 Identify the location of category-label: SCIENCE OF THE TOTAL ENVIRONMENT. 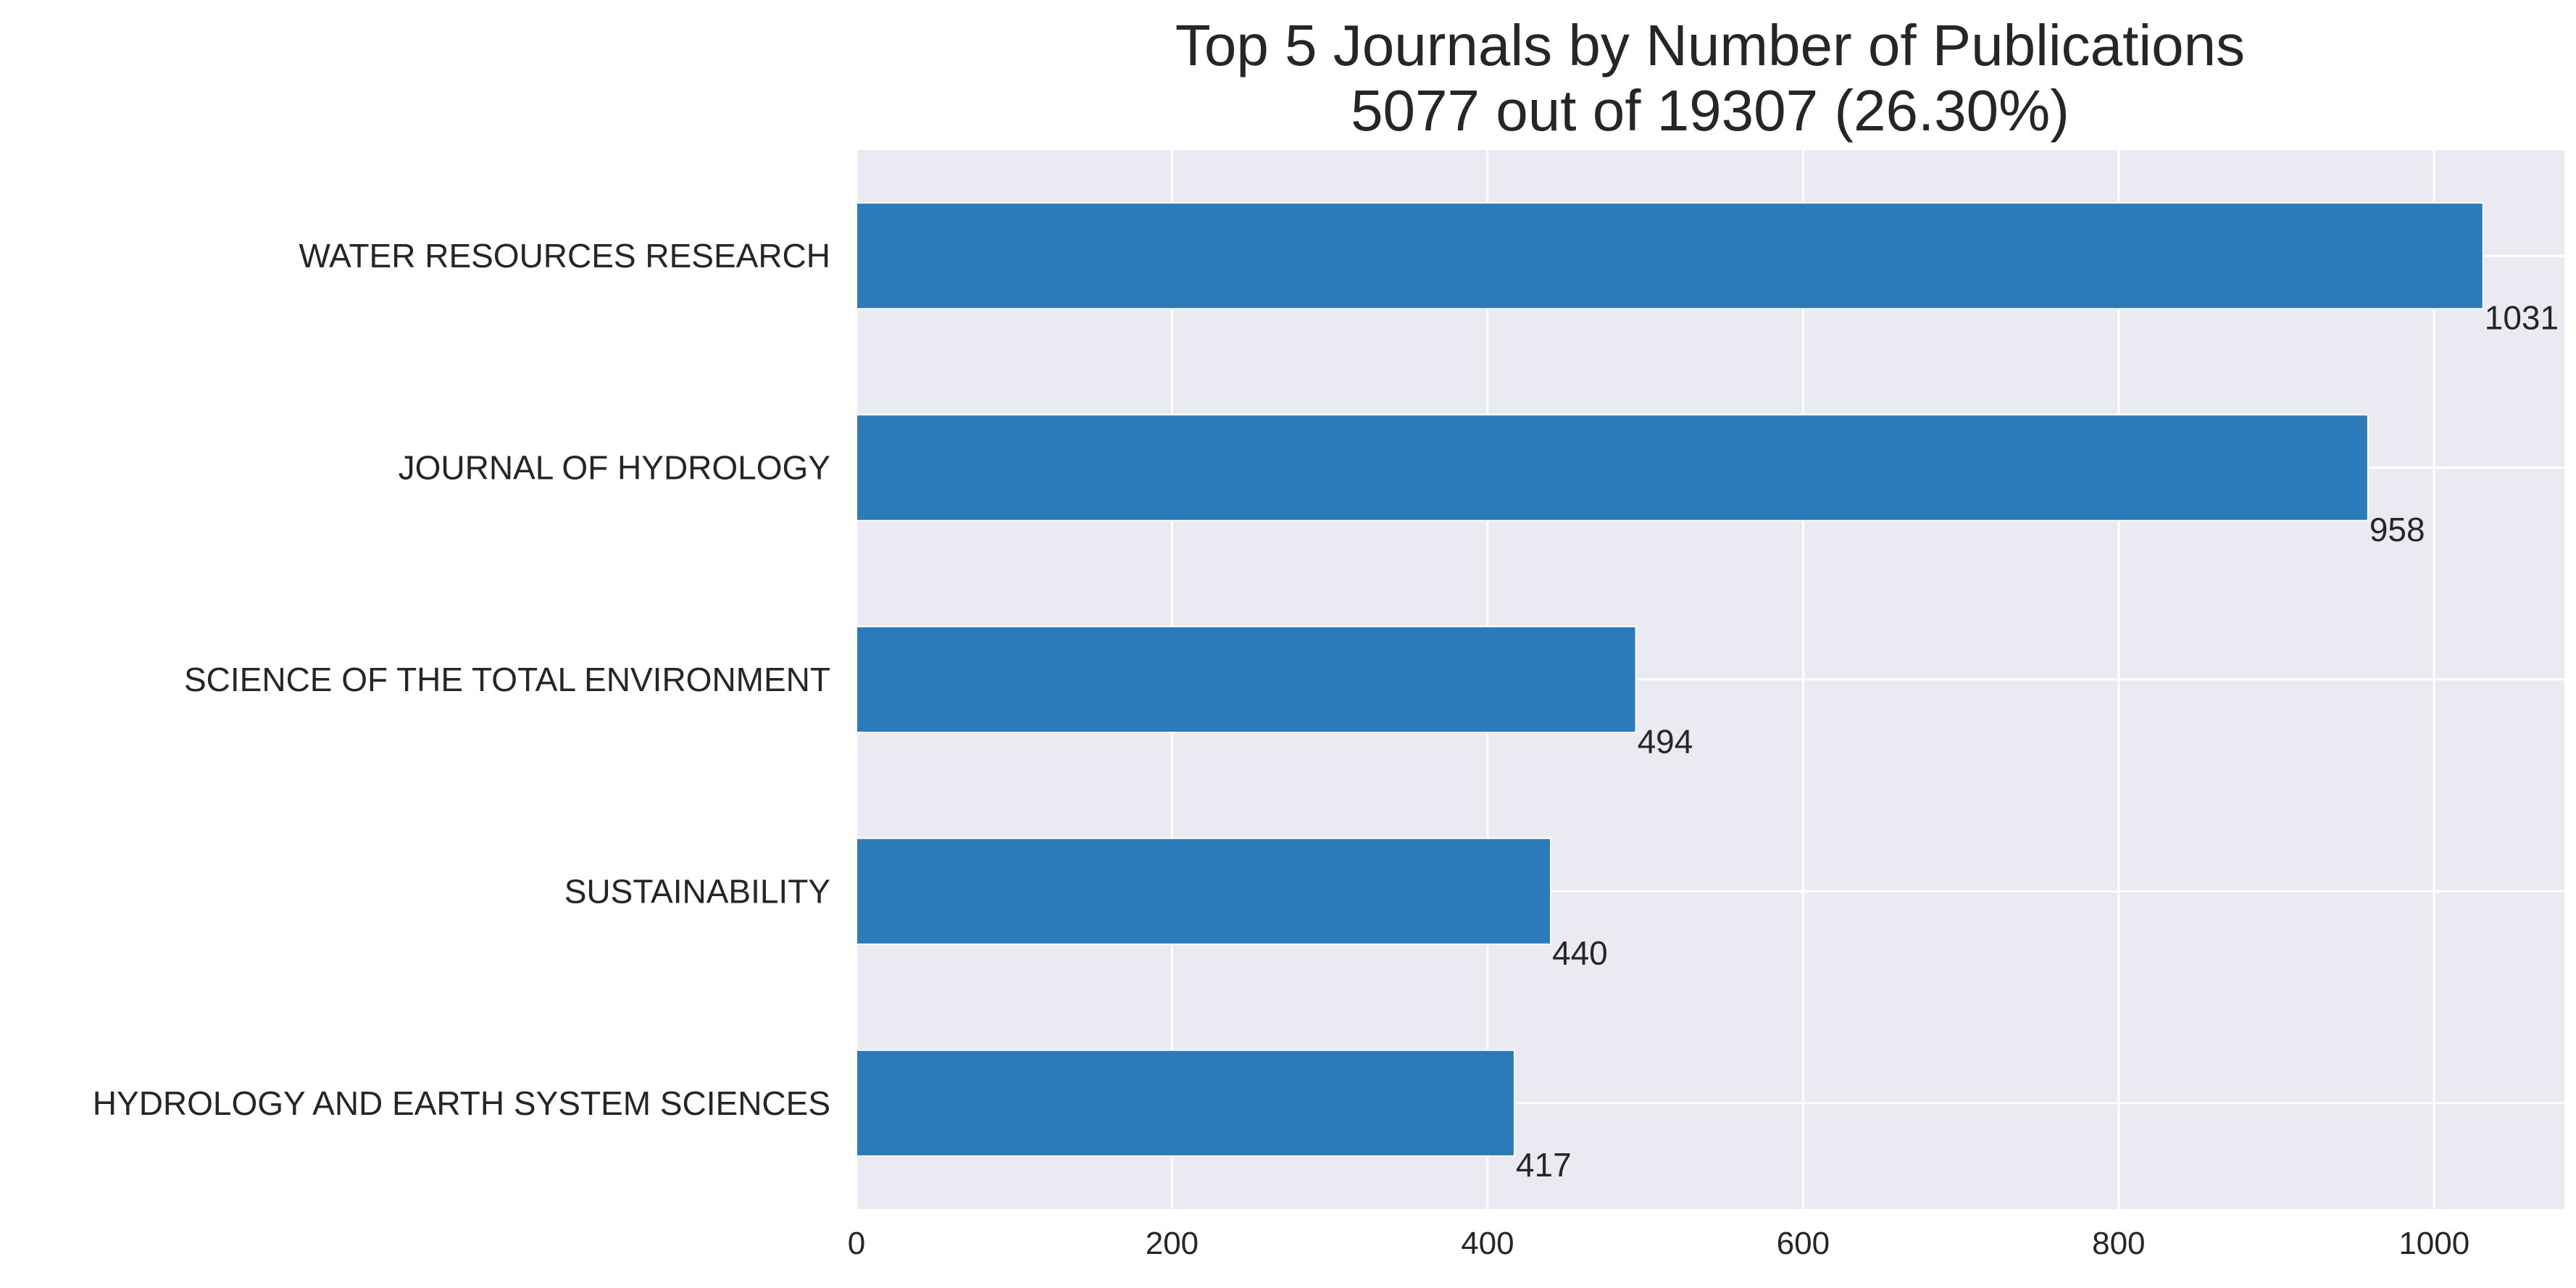
(507, 679).